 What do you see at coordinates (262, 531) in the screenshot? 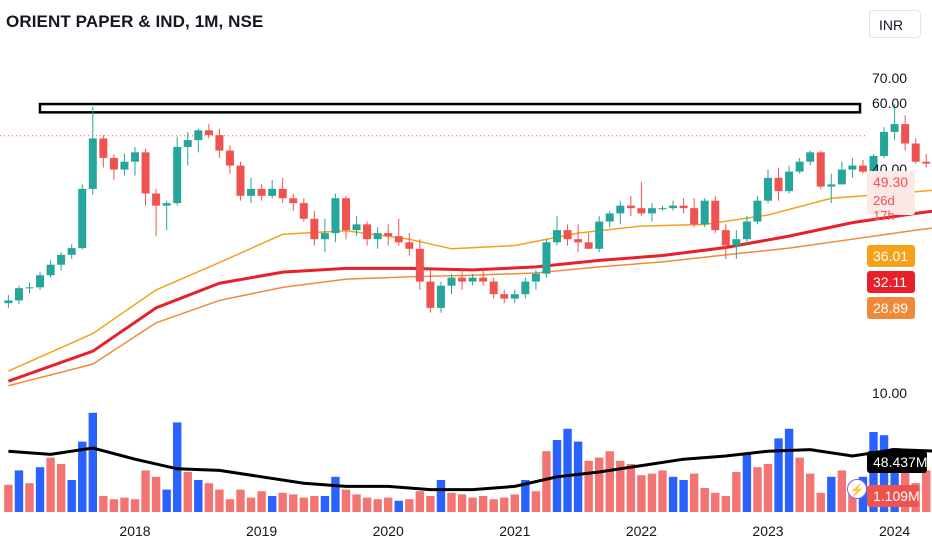
I see `time-tick-label: 2019` at bounding box center [262, 531].